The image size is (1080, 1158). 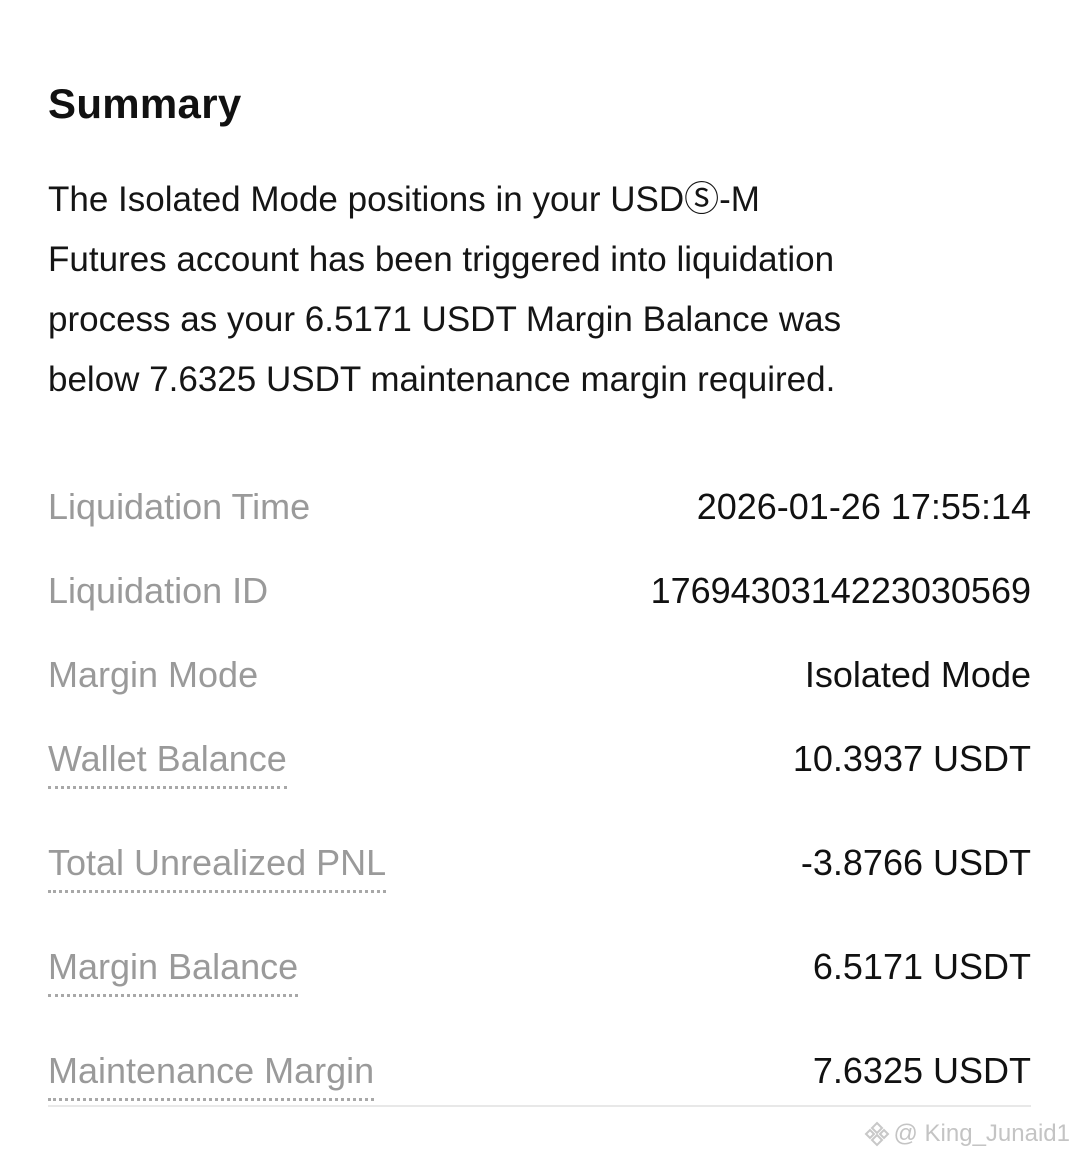 I want to click on row-liquidation-id: Liquidation ID 1769430314223030569, so click(x=539, y=591).